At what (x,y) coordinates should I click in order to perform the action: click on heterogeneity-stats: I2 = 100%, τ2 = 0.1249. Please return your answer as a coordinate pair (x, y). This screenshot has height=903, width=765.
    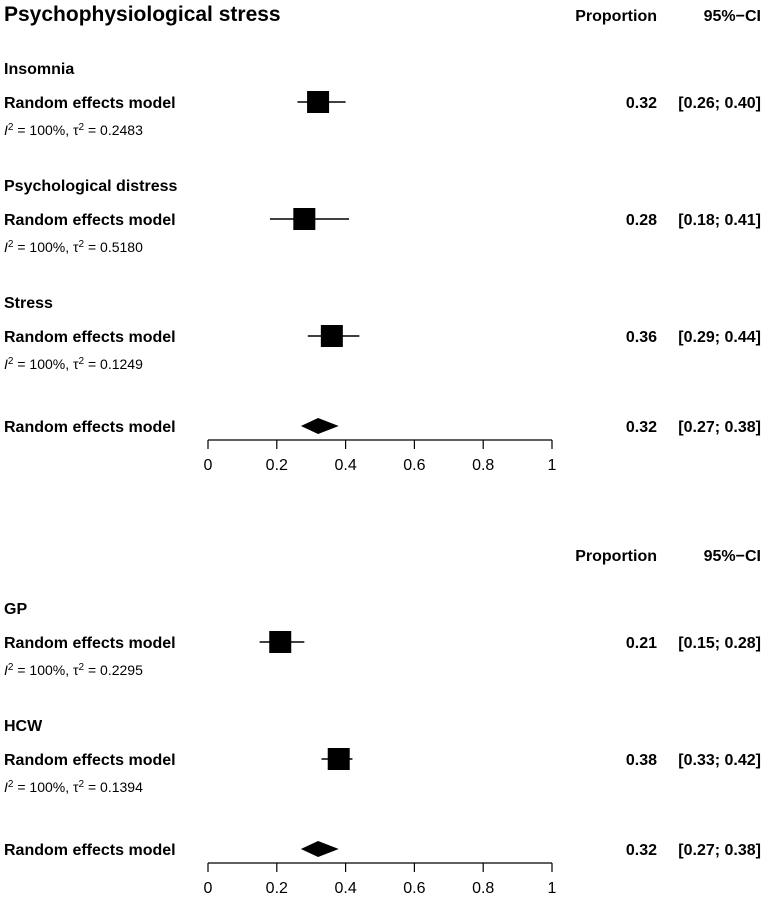
    Looking at the image, I should click on (73, 364).